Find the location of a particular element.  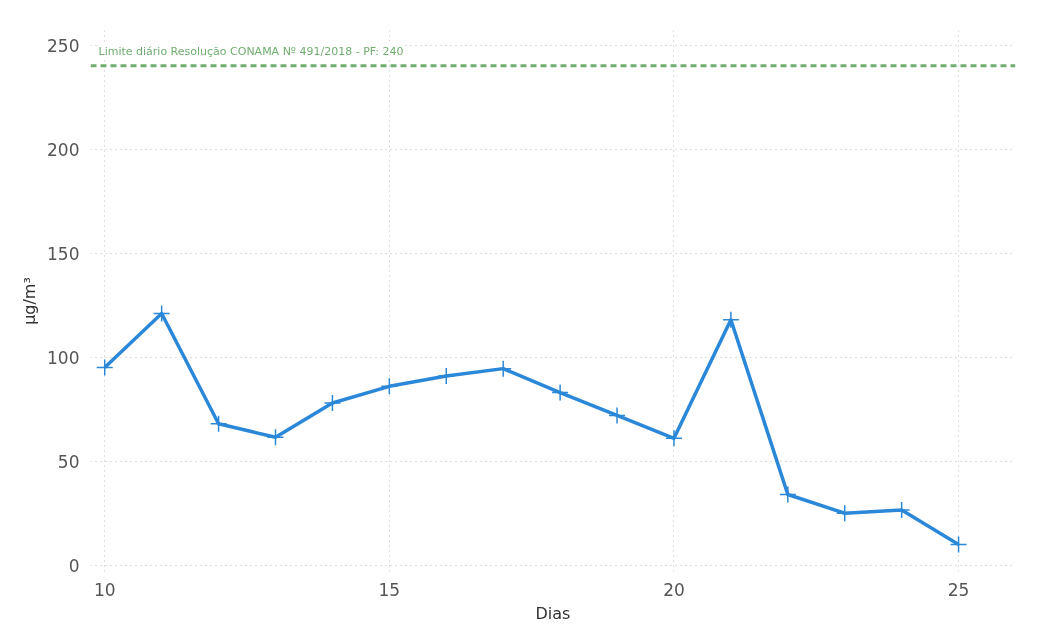

y-tick-label: 150 is located at coordinates (63, 253).